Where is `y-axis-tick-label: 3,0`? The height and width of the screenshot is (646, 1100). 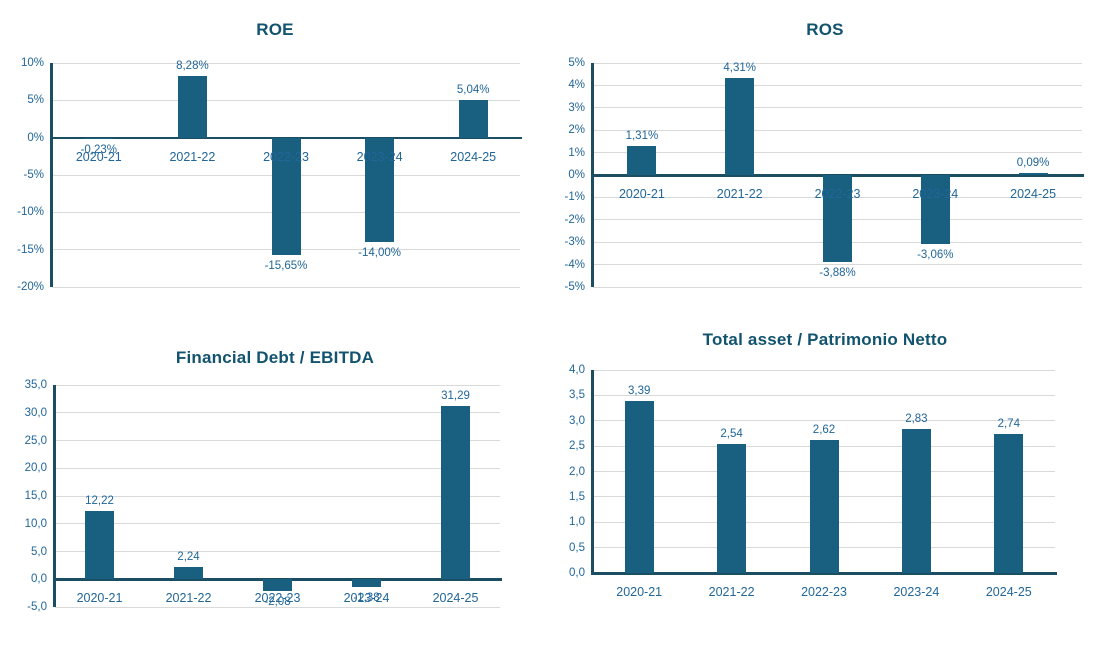
y-axis-tick-label: 3,0 is located at coordinates (577, 420).